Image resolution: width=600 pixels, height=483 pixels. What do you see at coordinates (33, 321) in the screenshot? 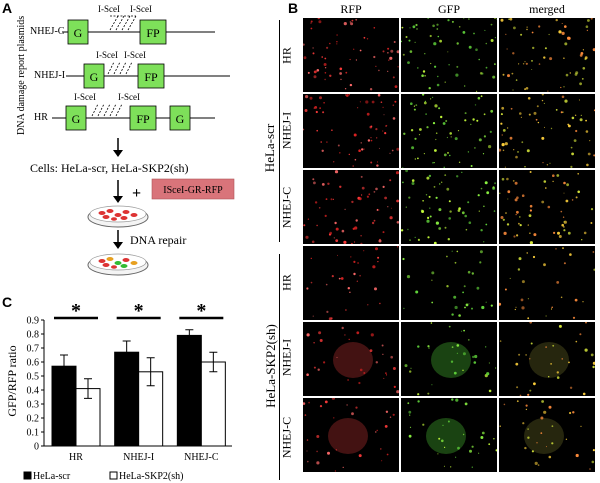
I see `y-tick-label: 0.9` at bounding box center [33, 321].